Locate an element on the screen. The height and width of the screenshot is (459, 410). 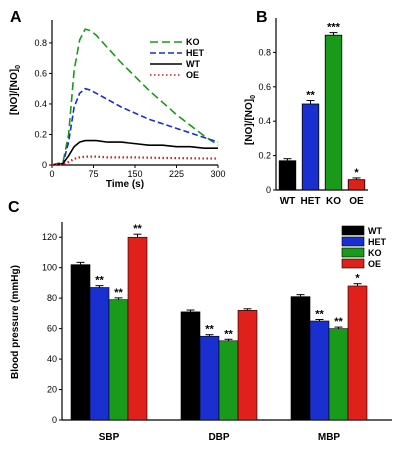
chart-c-bar-mbp-ko is located at coordinates (338, 374).